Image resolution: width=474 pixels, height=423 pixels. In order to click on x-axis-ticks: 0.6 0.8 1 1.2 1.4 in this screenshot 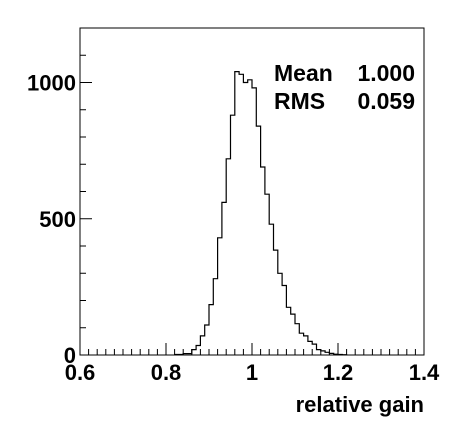, I will do `click(252, 364)`.